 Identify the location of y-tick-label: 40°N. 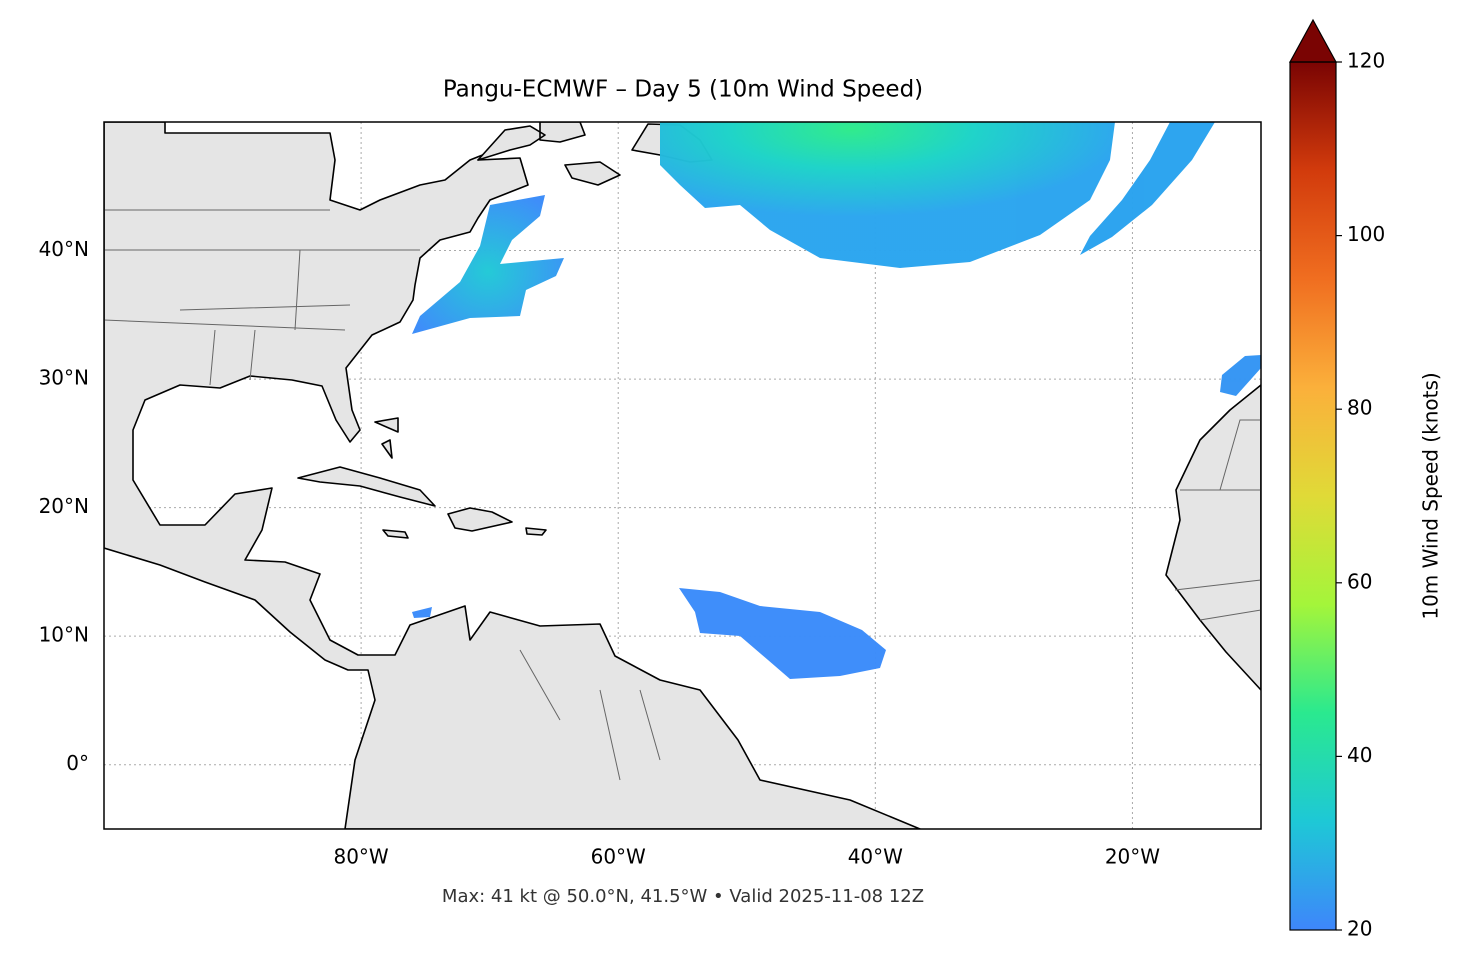
(64, 249).